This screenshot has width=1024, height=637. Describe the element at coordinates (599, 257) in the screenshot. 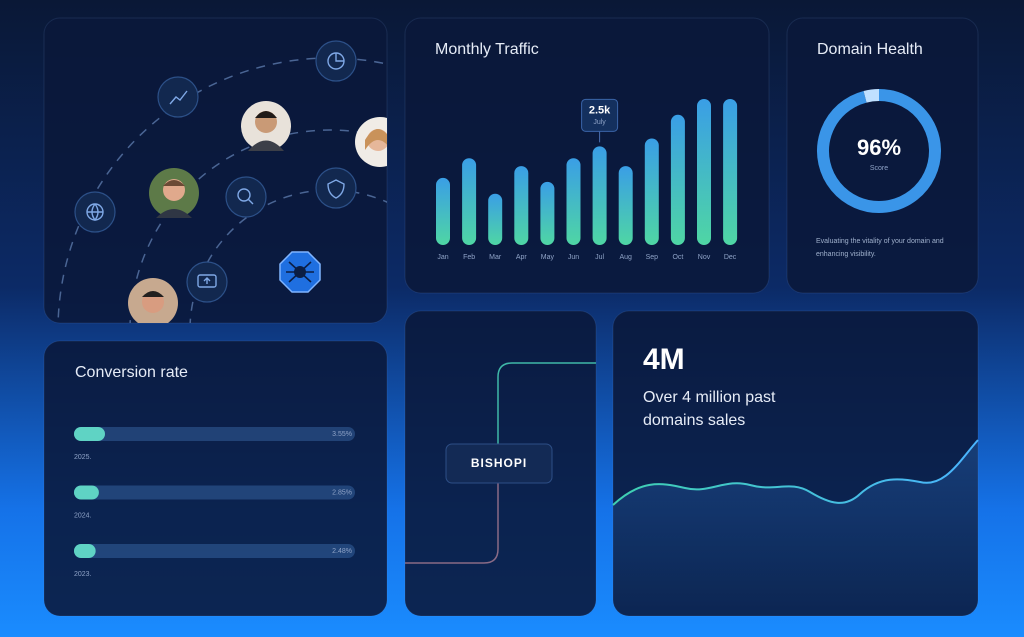

I see `x-tick-label: Jul` at that location.